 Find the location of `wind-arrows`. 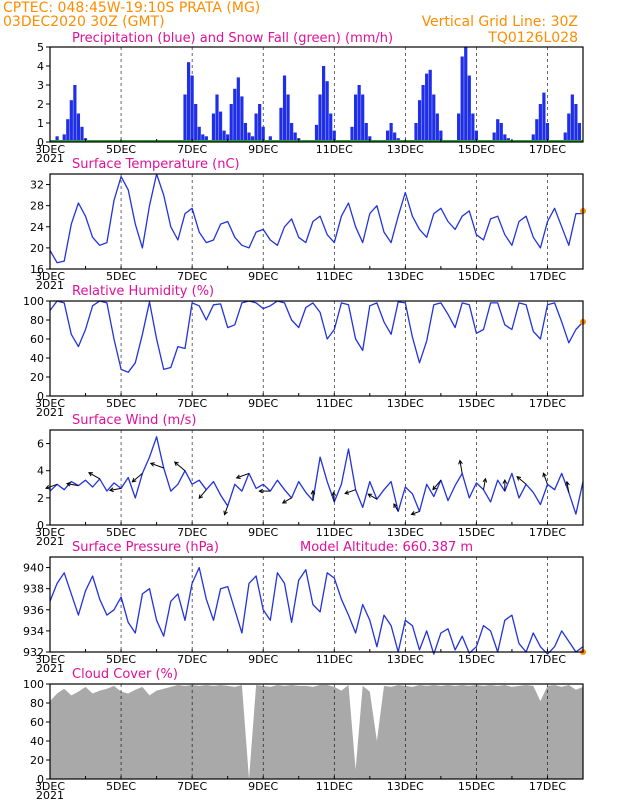

wind-arrows is located at coordinates (307, 487).